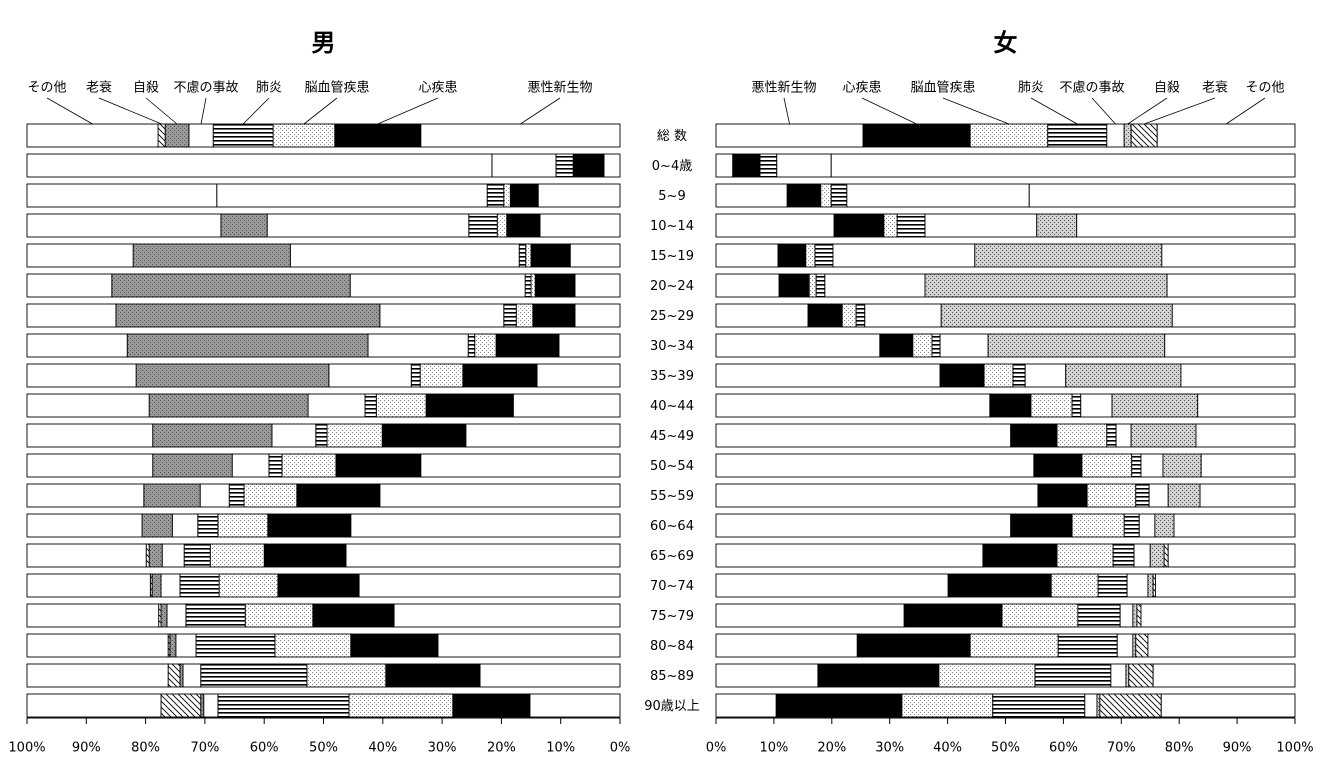  What do you see at coordinates (323, 748) in the screenshot?
I see `x-tick-label: 50%` at bounding box center [323, 748].